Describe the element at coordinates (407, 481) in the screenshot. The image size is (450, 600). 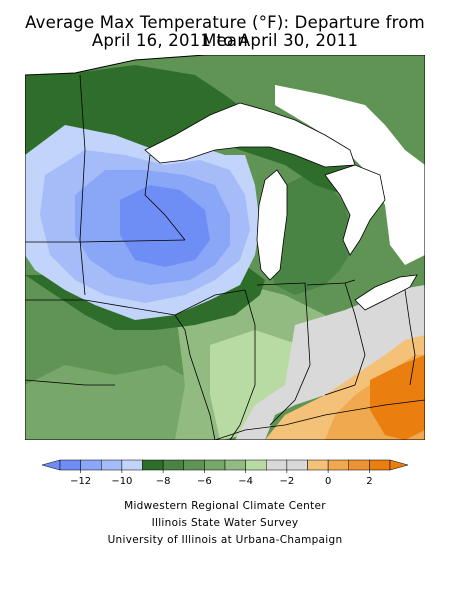
I see `legend-tick-label: 4` at that location.